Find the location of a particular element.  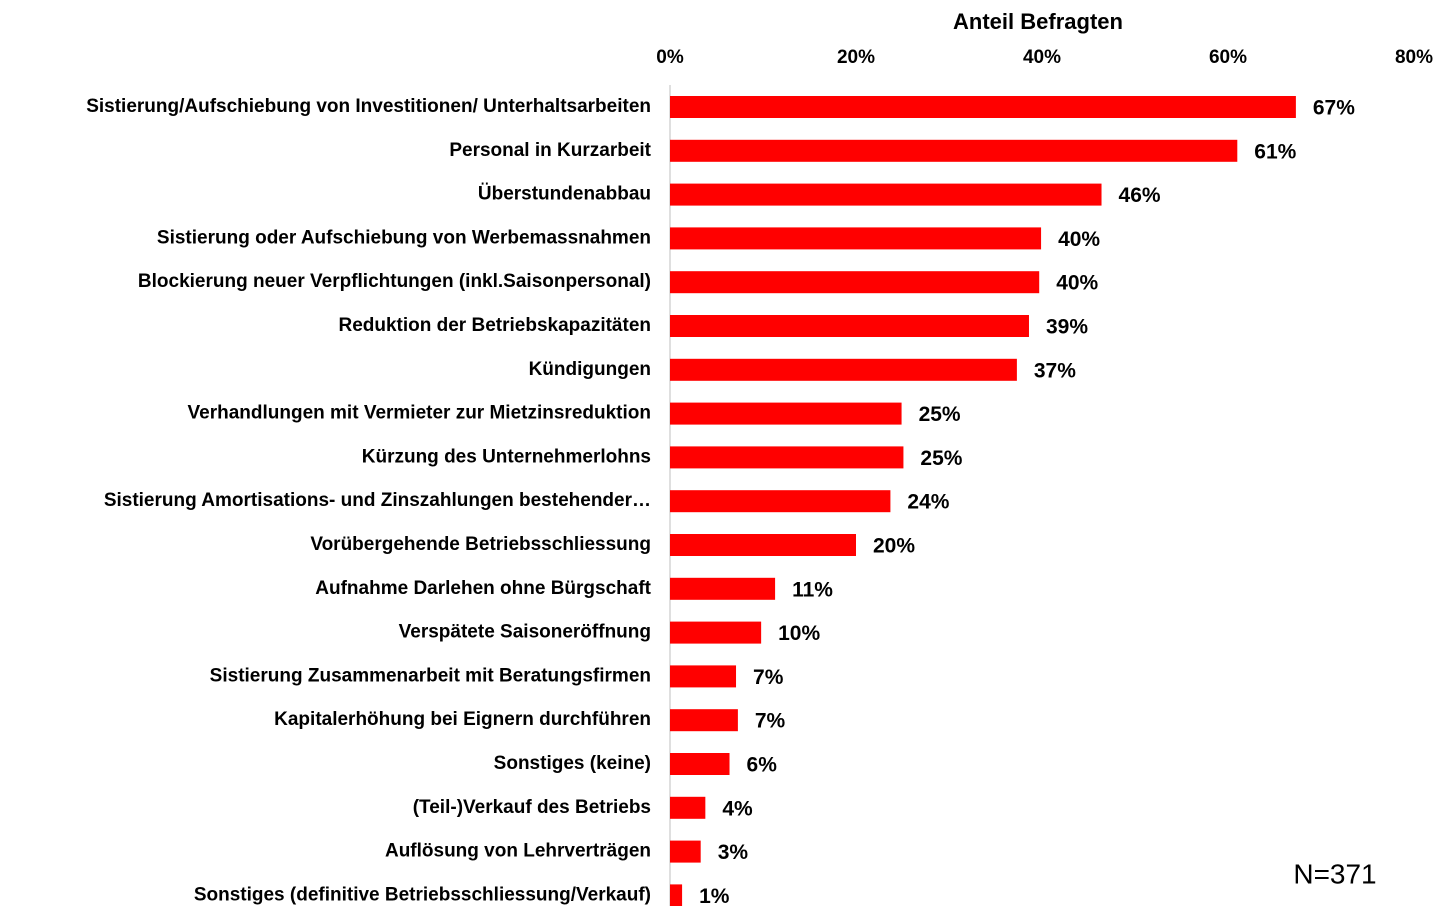

x-tick-label: 80% is located at coordinates (1414, 57).